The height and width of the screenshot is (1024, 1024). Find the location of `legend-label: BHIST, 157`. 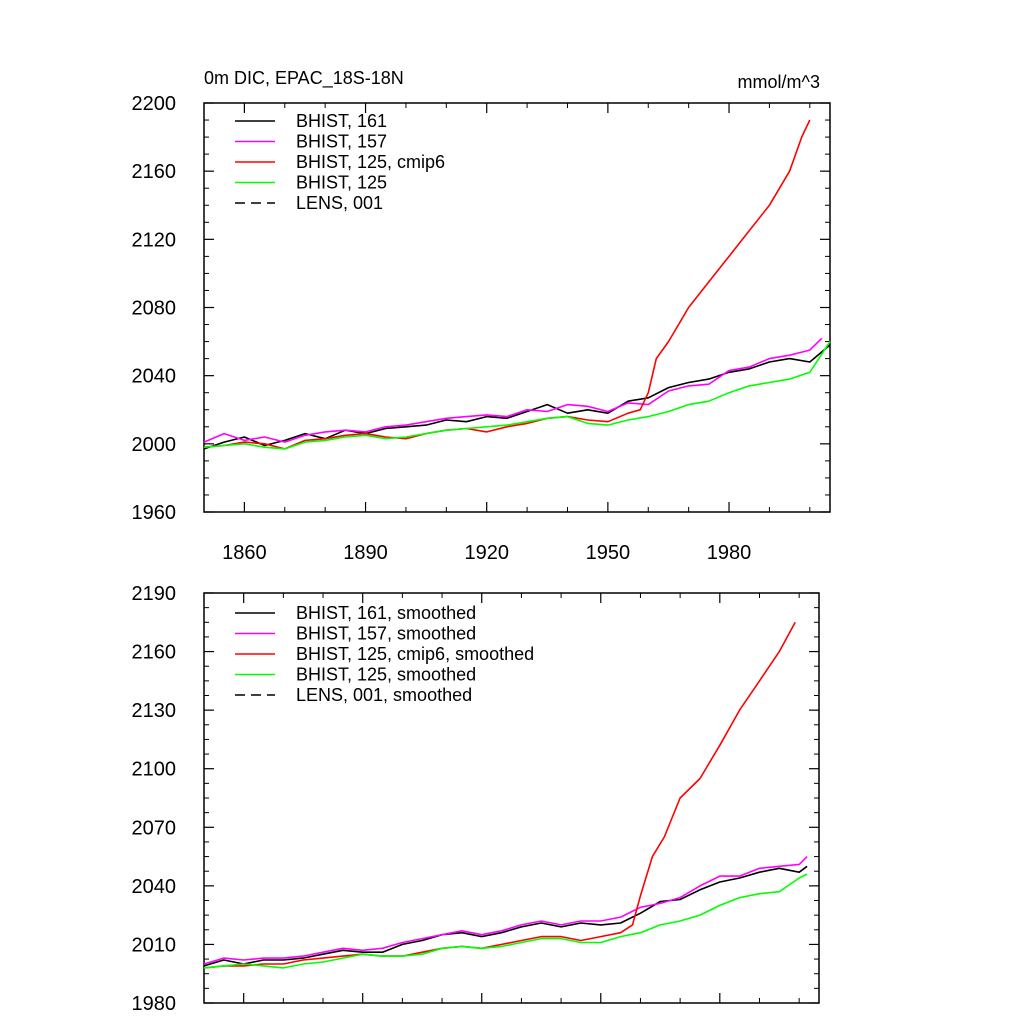

legend-label: BHIST, 157 is located at coordinates (341, 142).